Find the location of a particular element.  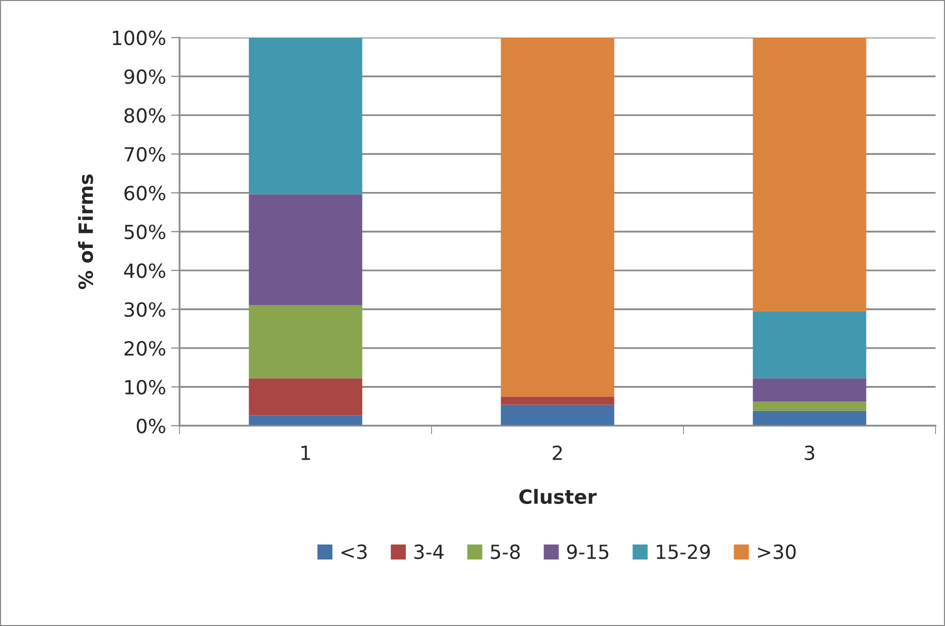

legend-label: >30 is located at coordinates (777, 552).